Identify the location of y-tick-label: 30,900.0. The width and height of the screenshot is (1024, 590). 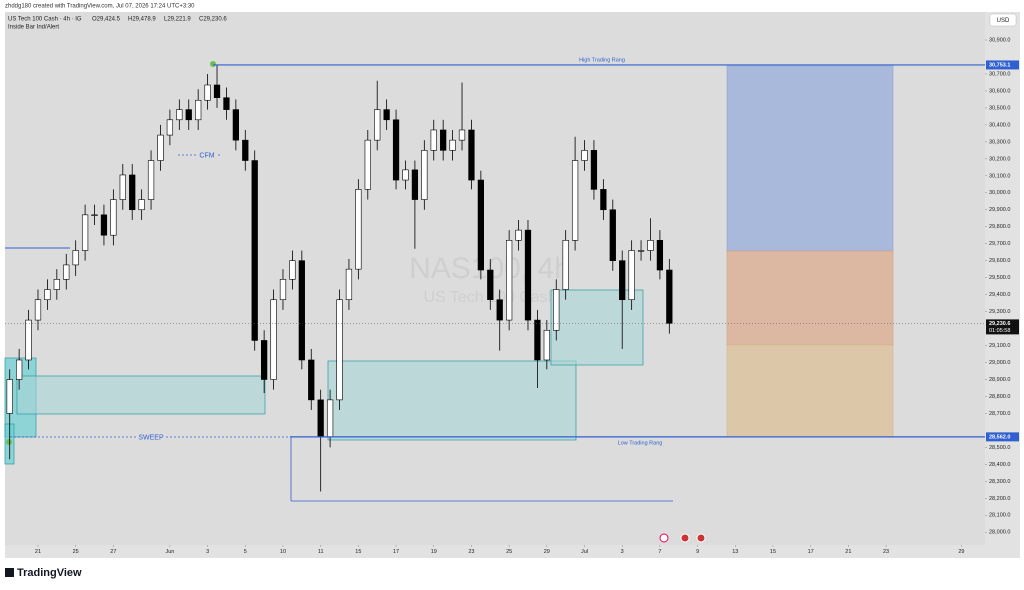
(999, 40).